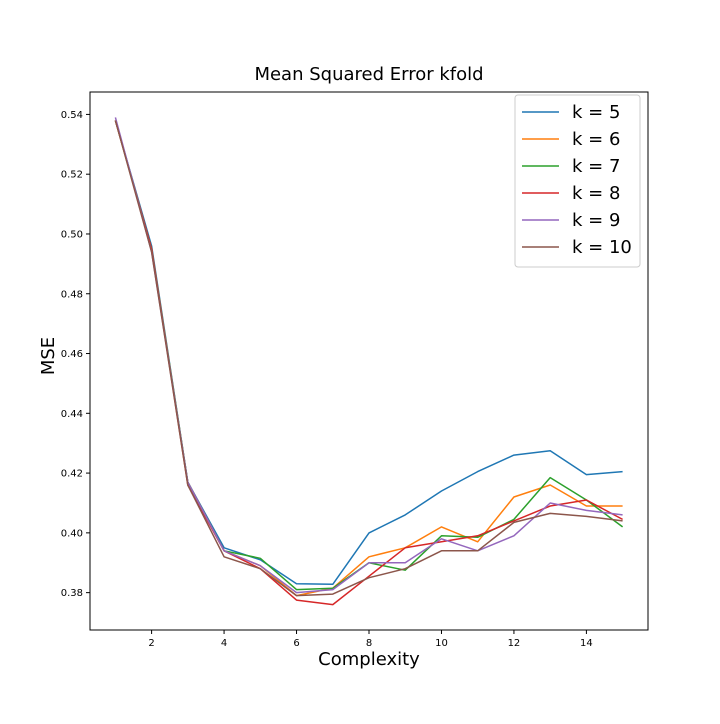  What do you see at coordinates (48, 356) in the screenshot?
I see `y-axis-label: MSE` at bounding box center [48, 356].